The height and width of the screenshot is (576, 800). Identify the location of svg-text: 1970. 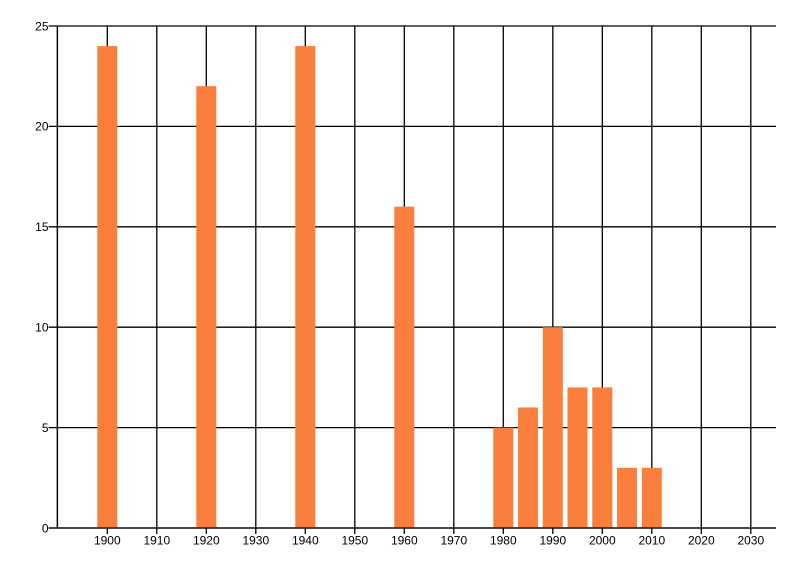
(453, 541).